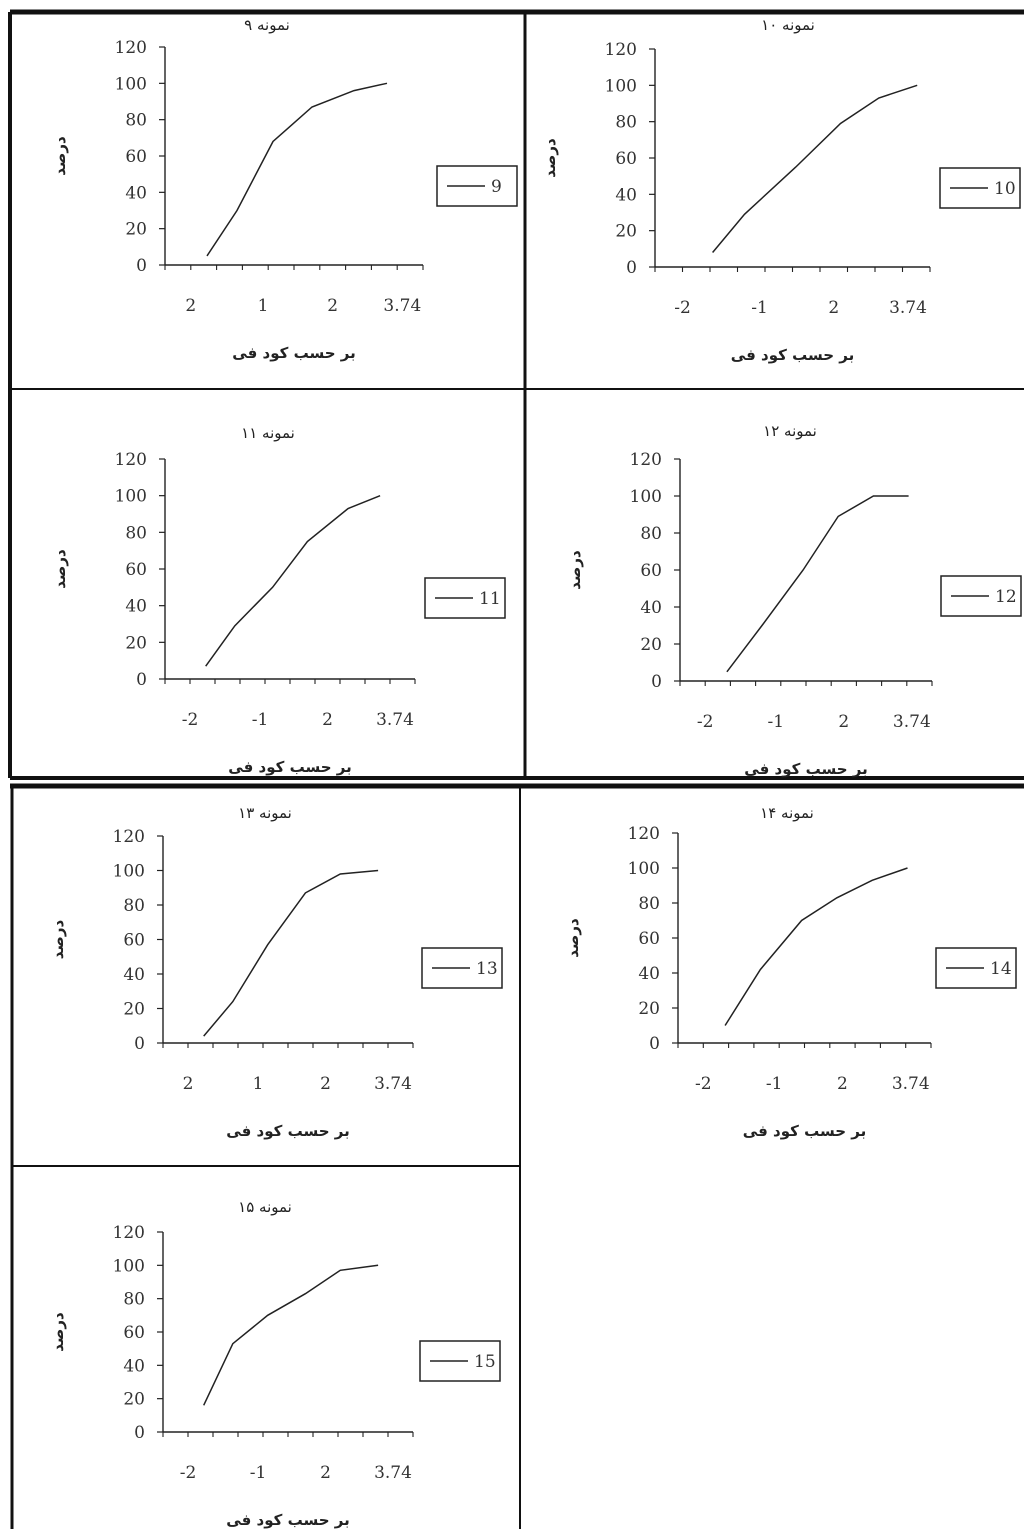  I want to click on legend-label: 9, so click(496, 187).